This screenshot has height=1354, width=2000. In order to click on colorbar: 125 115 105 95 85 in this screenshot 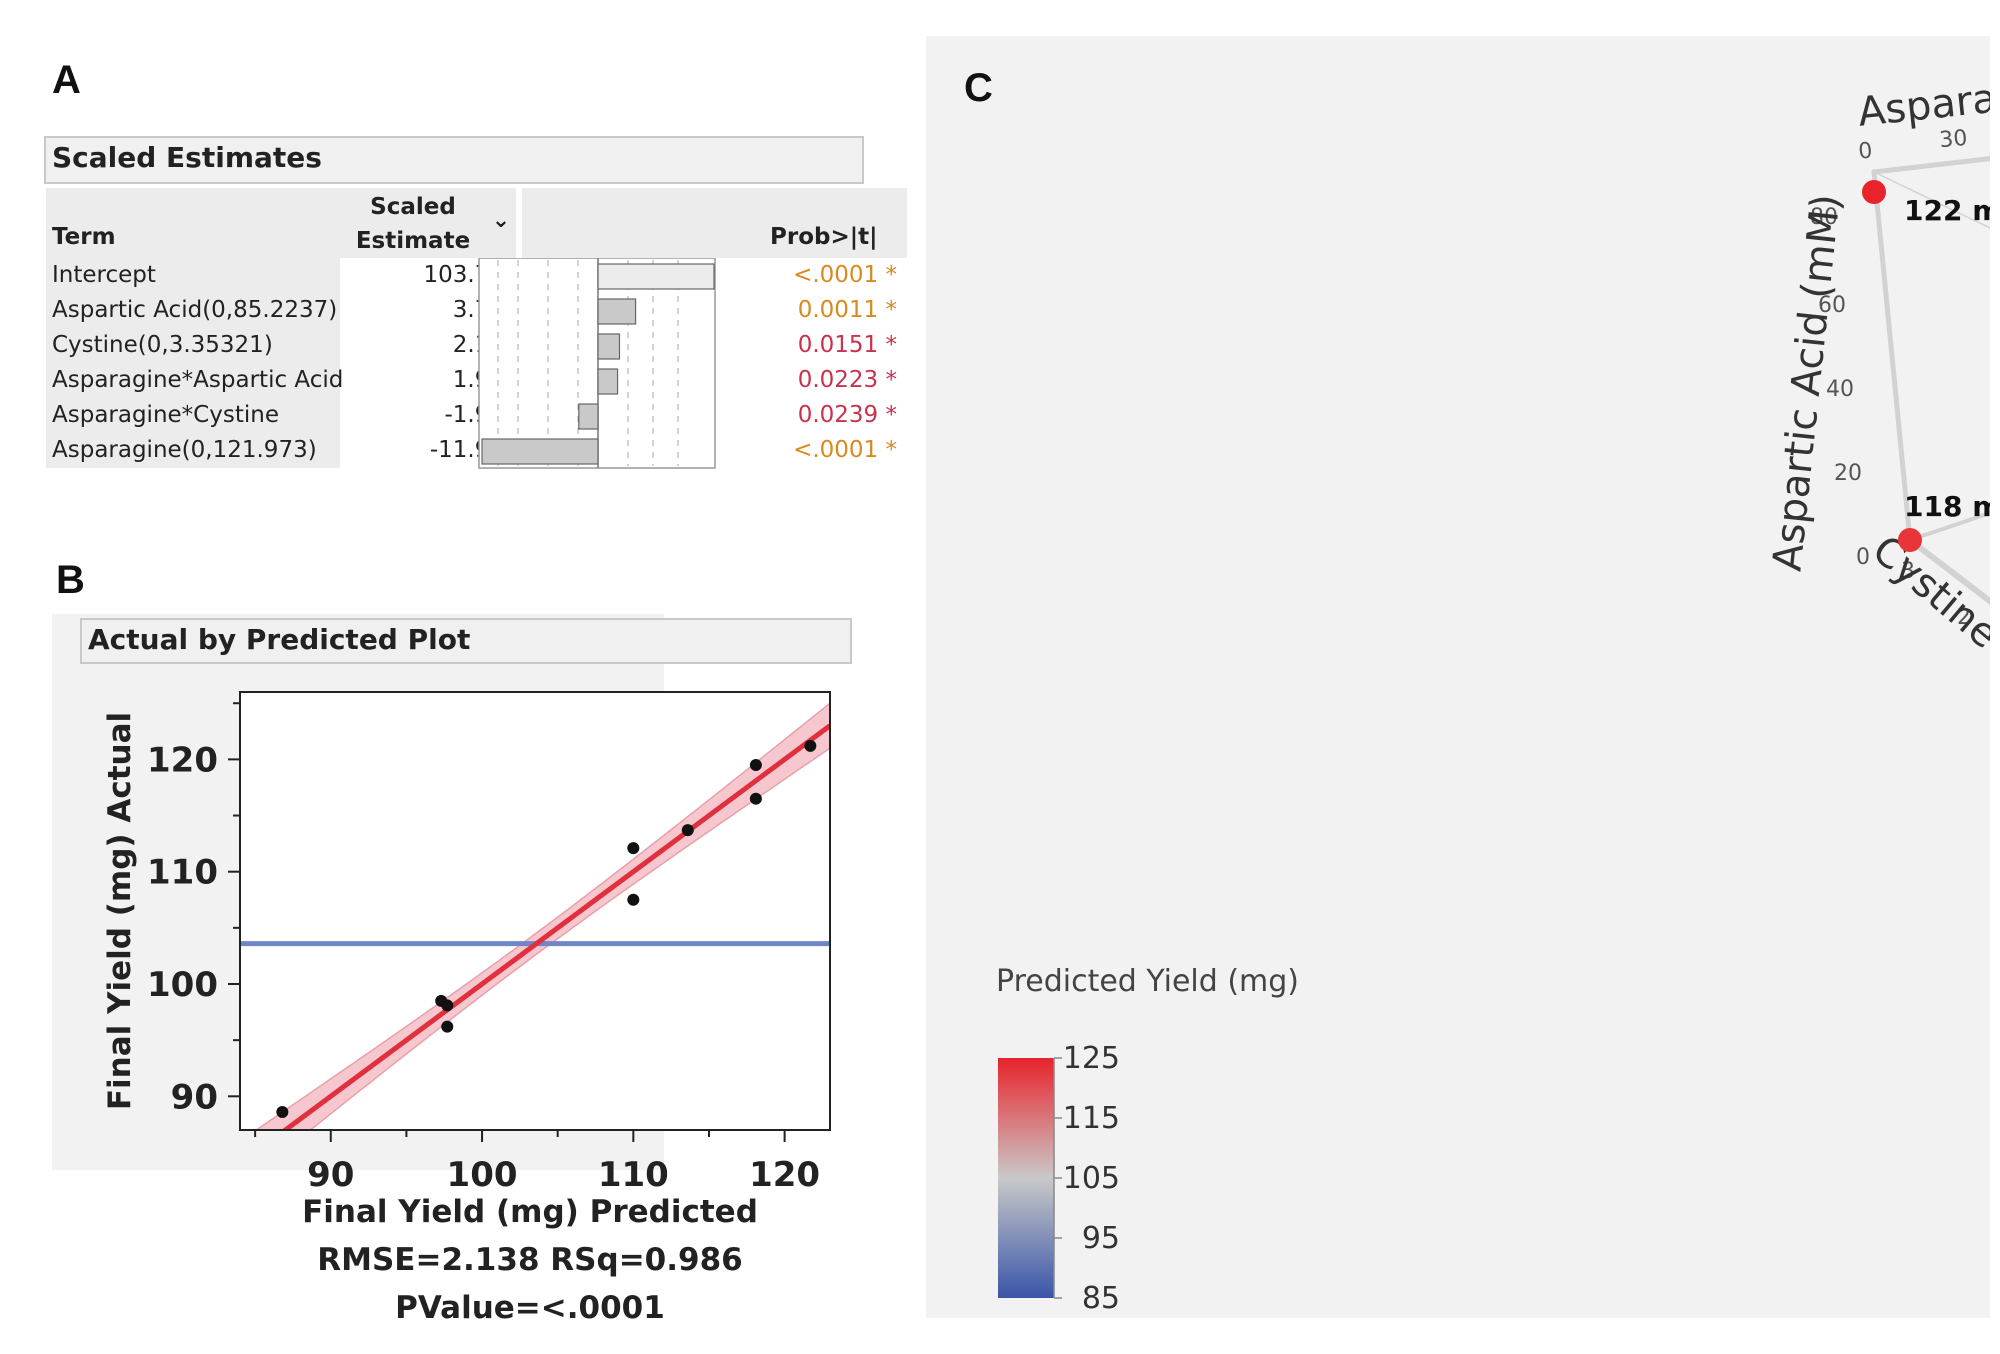, I will do `click(1059, 1175)`.